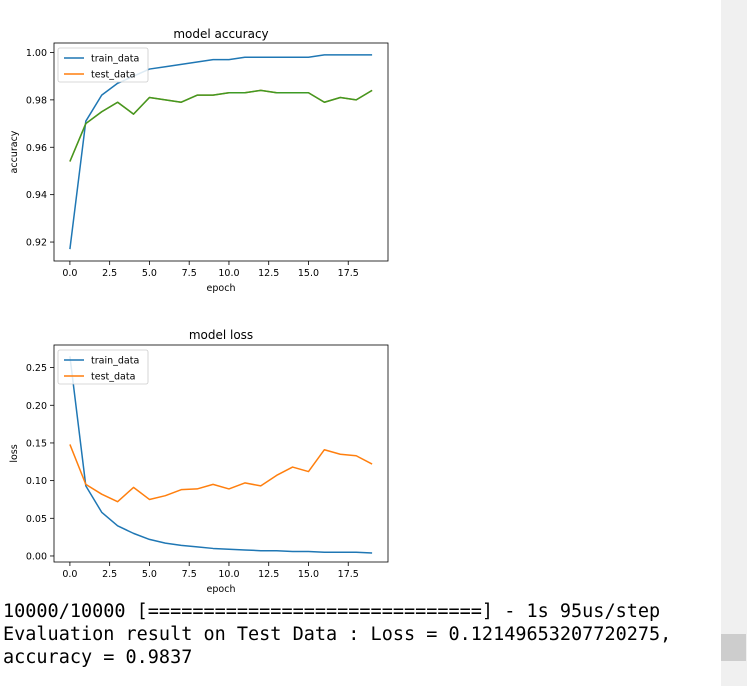 The height and width of the screenshot is (686, 747). What do you see at coordinates (734, 343) in the screenshot?
I see `vertical-scrollbar` at bounding box center [734, 343].